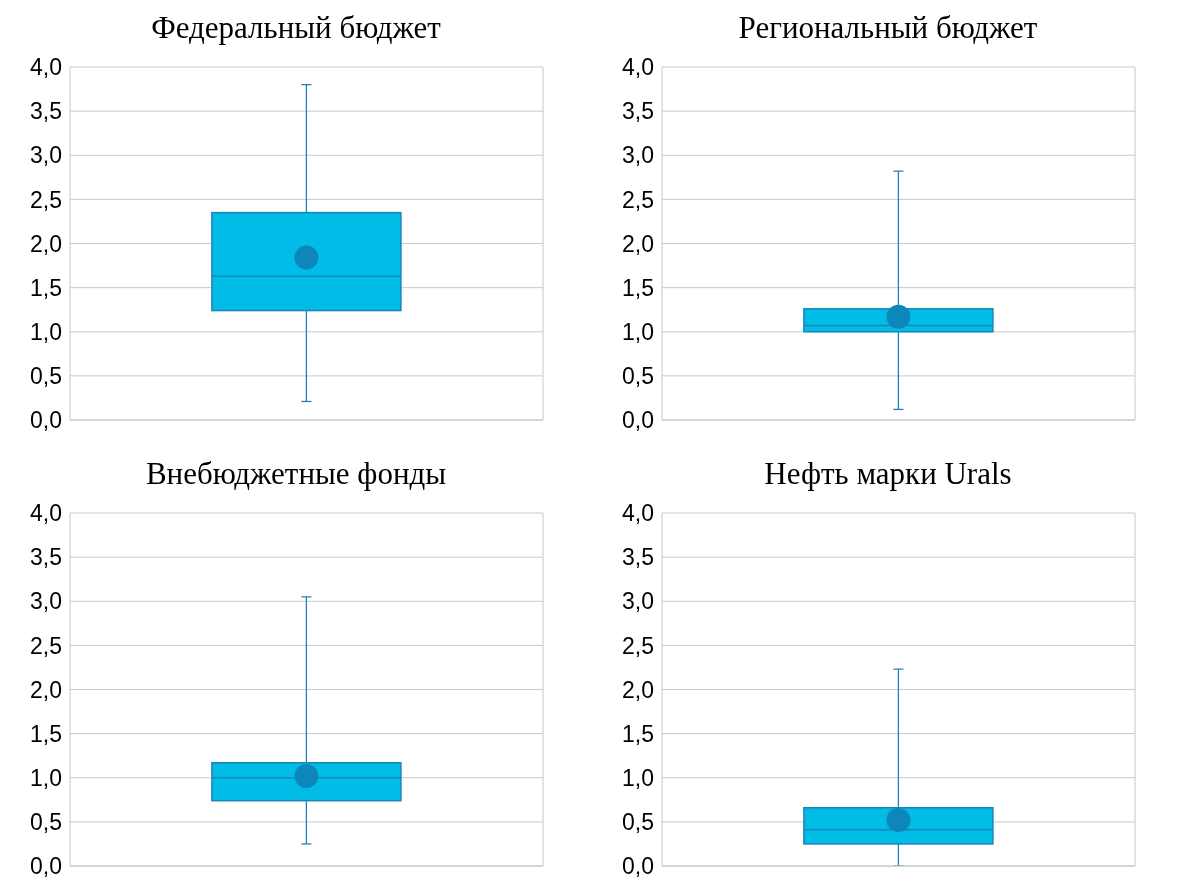  What do you see at coordinates (888, 28) in the screenshot?
I see `chart-title: Региональный бюджет` at bounding box center [888, 28].